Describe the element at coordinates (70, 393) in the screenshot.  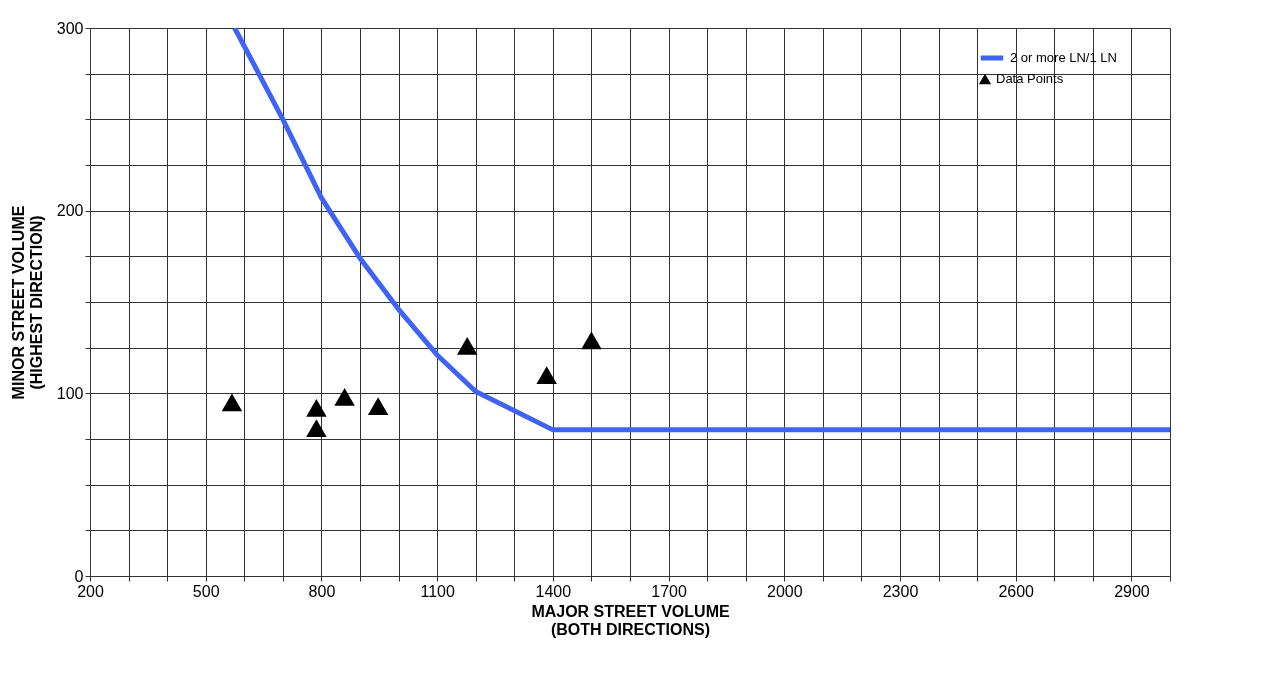
I see `y-tick-label: 100` at that location.